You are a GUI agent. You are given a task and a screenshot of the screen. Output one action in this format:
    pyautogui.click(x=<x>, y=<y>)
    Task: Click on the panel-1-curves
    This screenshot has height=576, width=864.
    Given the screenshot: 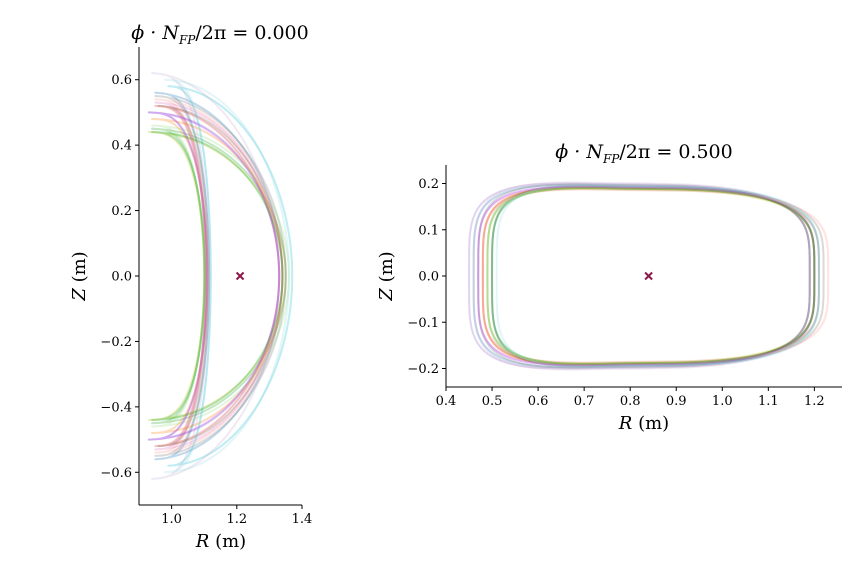 What is the action you would take?
    pyautogui.click(x=220, y=276)
    